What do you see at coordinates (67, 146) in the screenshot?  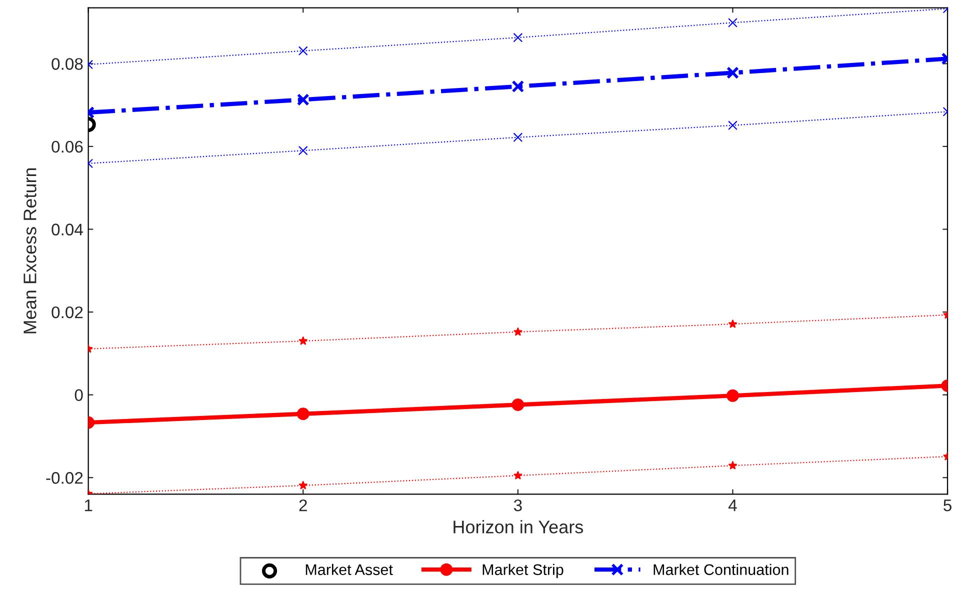 I see `y-tick-label: 0.06` at bounding box center [67, 146].